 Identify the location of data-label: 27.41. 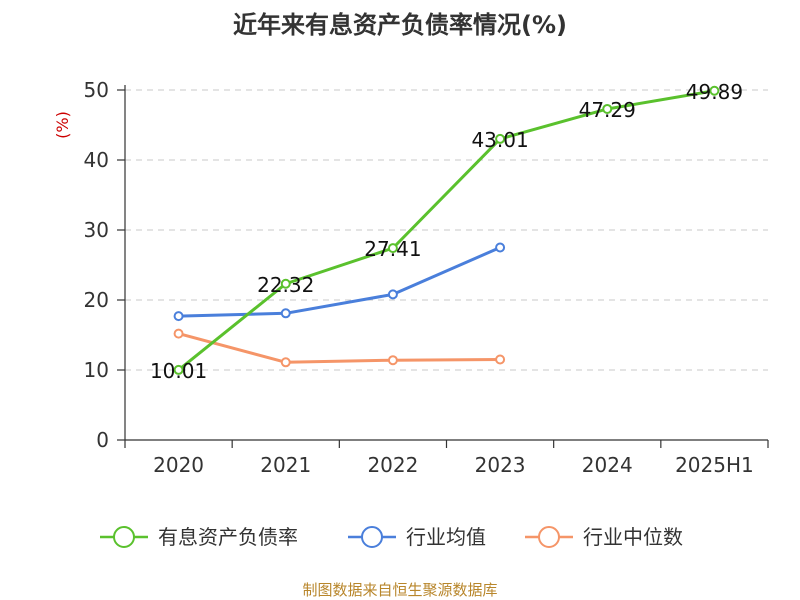
(392, 249).